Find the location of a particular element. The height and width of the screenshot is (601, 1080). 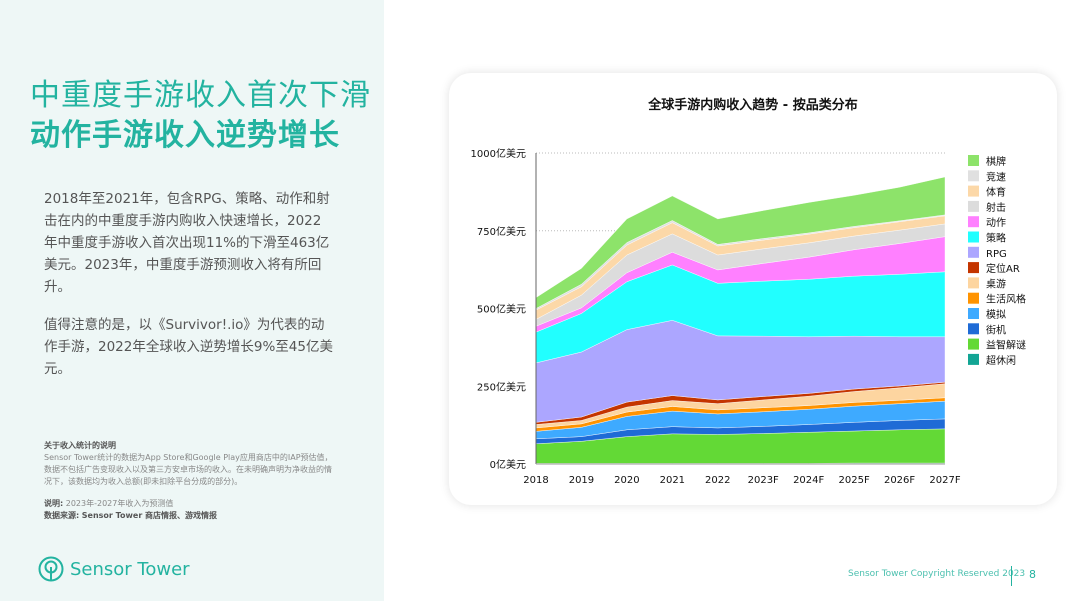

legend-label: 动作 is located at coordinates (996, 223).